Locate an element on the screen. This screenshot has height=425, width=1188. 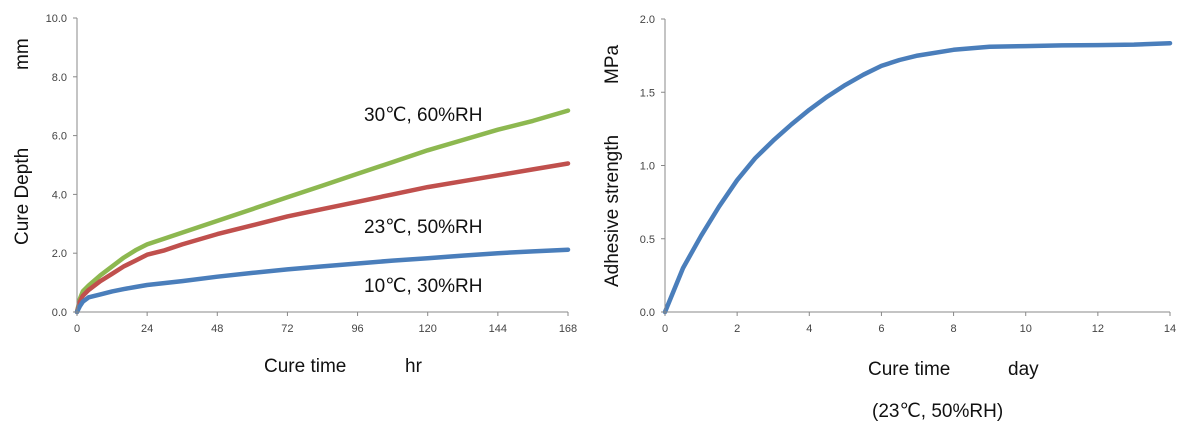
y-tick-label: 6.0 is located at coordinates (59, 137).